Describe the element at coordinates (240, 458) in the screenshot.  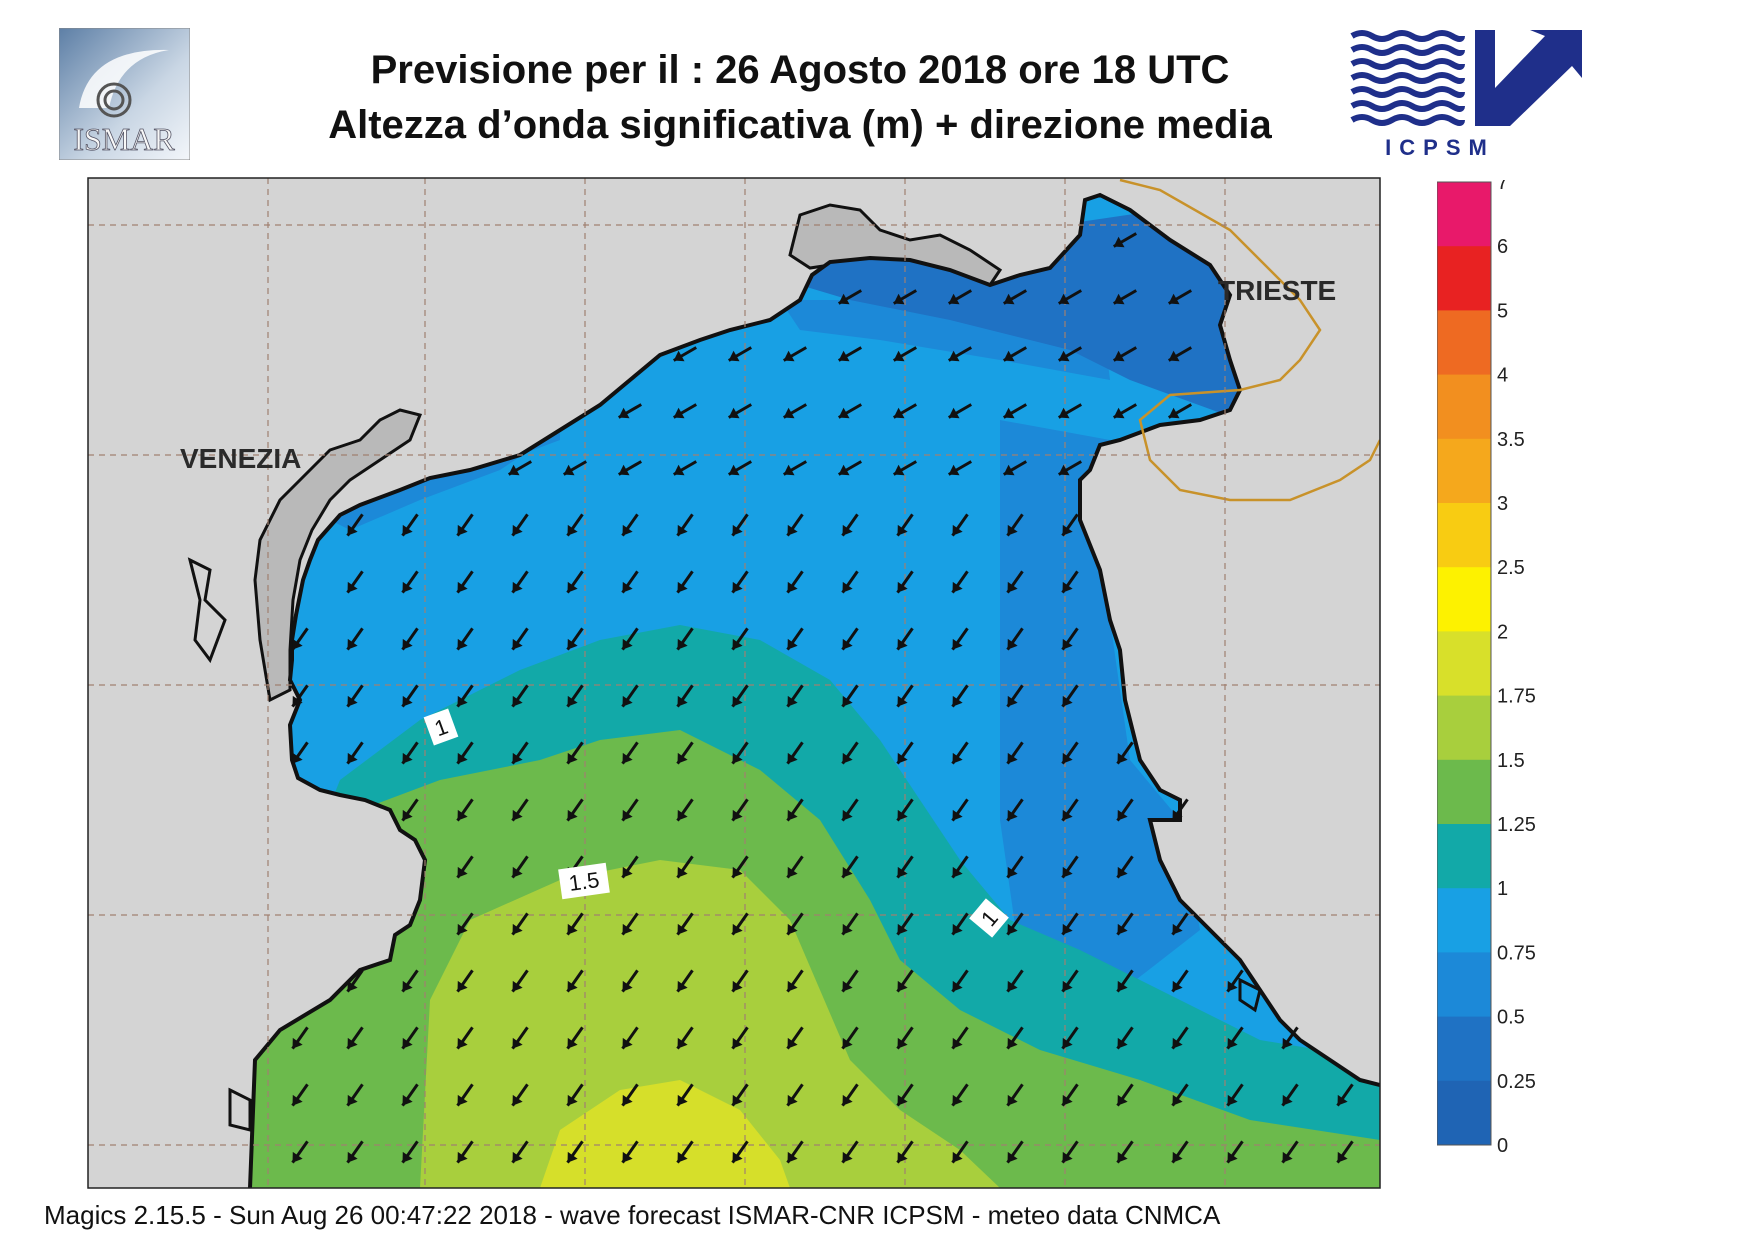
I see `city-label-venezia: VENEZIA` at that location.